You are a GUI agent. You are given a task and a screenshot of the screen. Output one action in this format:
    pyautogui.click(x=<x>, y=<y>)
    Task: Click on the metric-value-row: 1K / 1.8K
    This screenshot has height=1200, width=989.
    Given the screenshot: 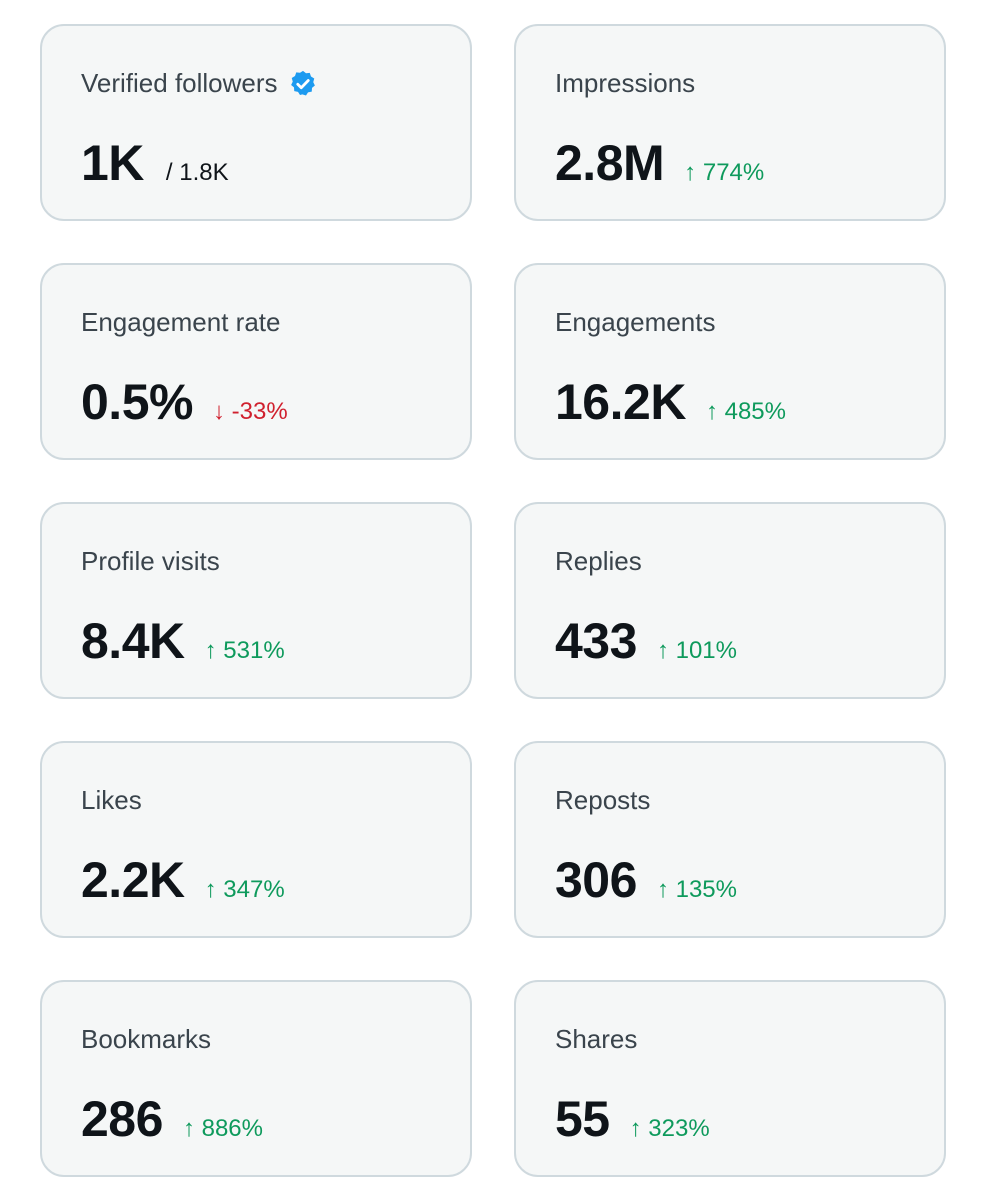 What is the action you would take?
    pyautogui.click(x=155, y=163)
    